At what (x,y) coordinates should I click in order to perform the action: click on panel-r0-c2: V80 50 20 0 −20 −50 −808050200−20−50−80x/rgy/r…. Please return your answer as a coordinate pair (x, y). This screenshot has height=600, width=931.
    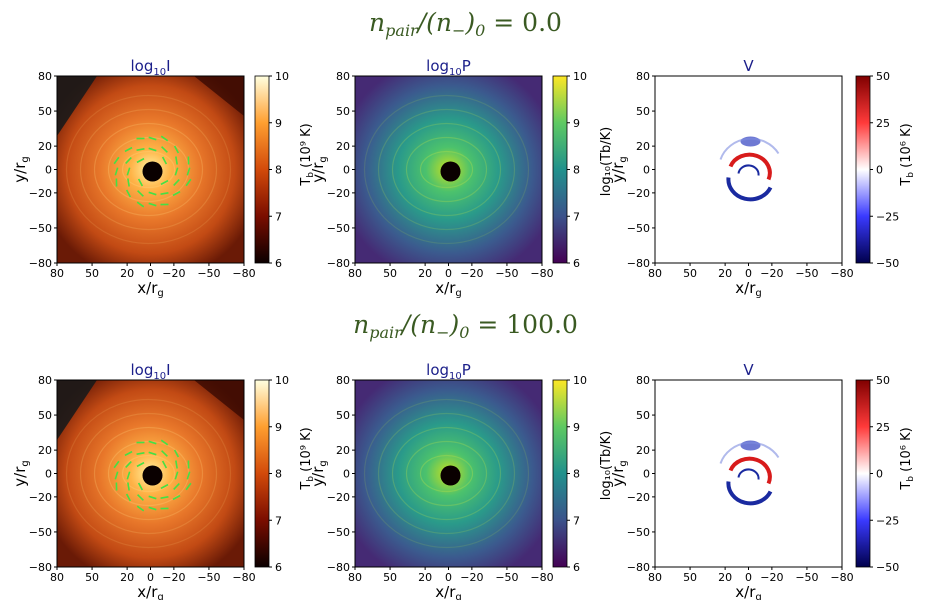
    Looking at the image, I should click on (762, 178).